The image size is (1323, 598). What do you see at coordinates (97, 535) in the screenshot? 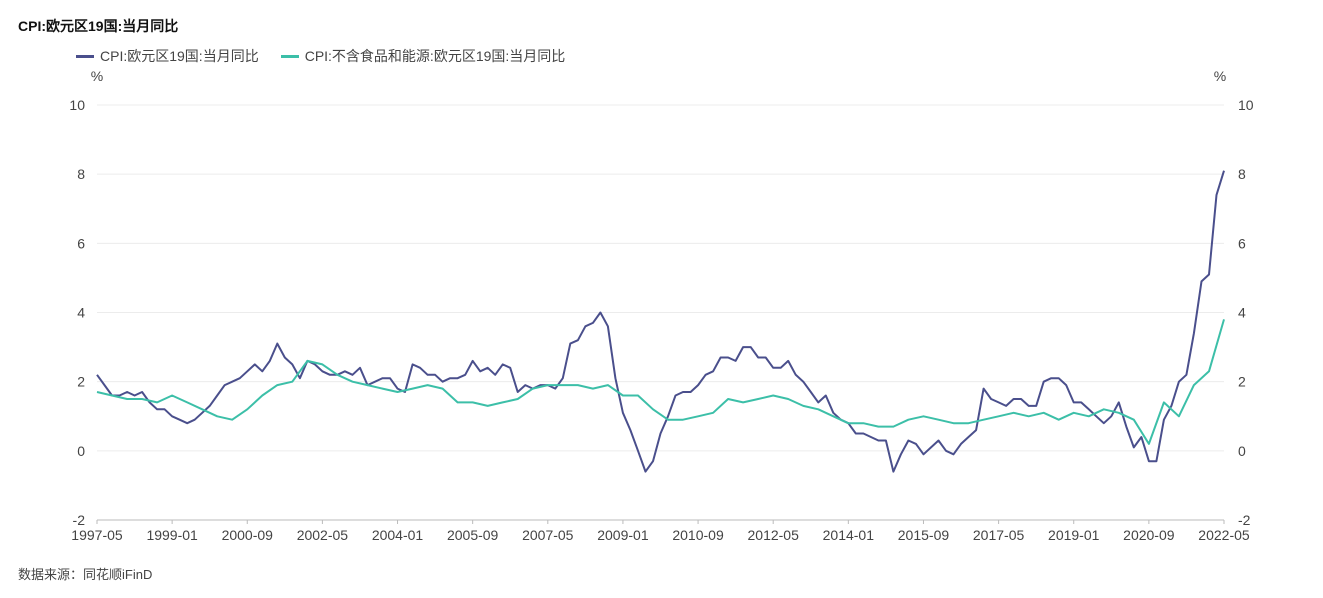
I see `x-tick-label: 1997-05` at bounding box center [97, 535].